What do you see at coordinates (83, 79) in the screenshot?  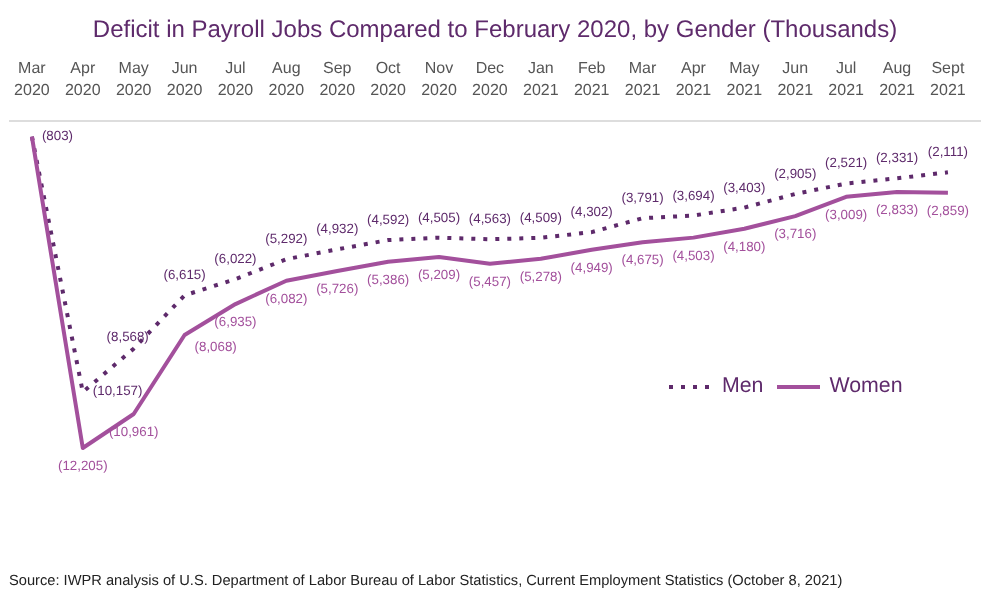 I see `x-tick-label: Apr 2020` at bounding box center [83, 79].